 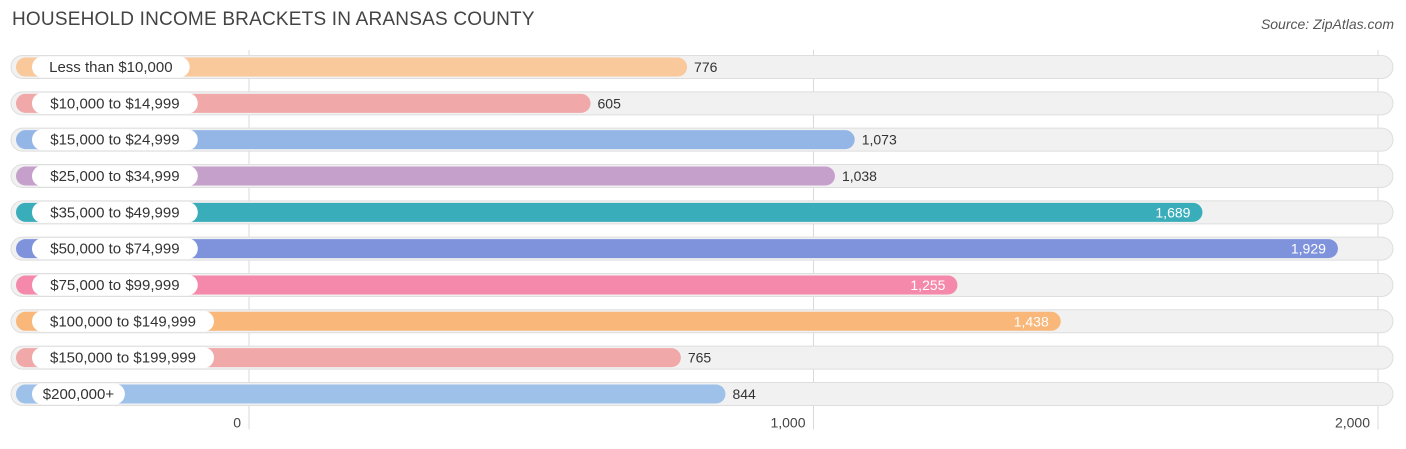 What do you see at coordinates (706, 67) in the screenshot?
I see `data-label: 776` at bounding box center [706, 67].